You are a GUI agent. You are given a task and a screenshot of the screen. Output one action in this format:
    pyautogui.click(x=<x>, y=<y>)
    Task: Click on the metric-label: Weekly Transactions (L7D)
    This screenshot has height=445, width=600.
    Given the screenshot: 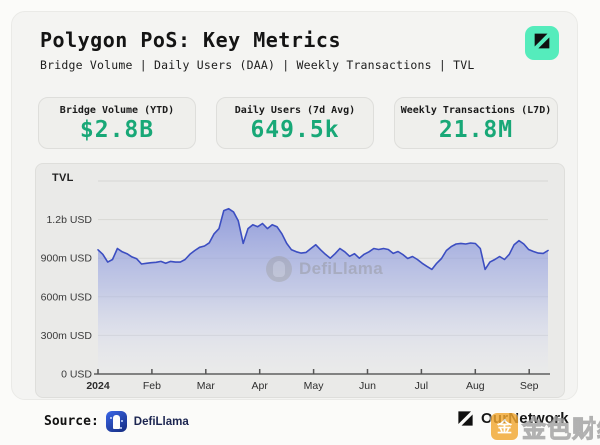 What is the action you would take?
    pyautogui.click(x=476, y=110)
    